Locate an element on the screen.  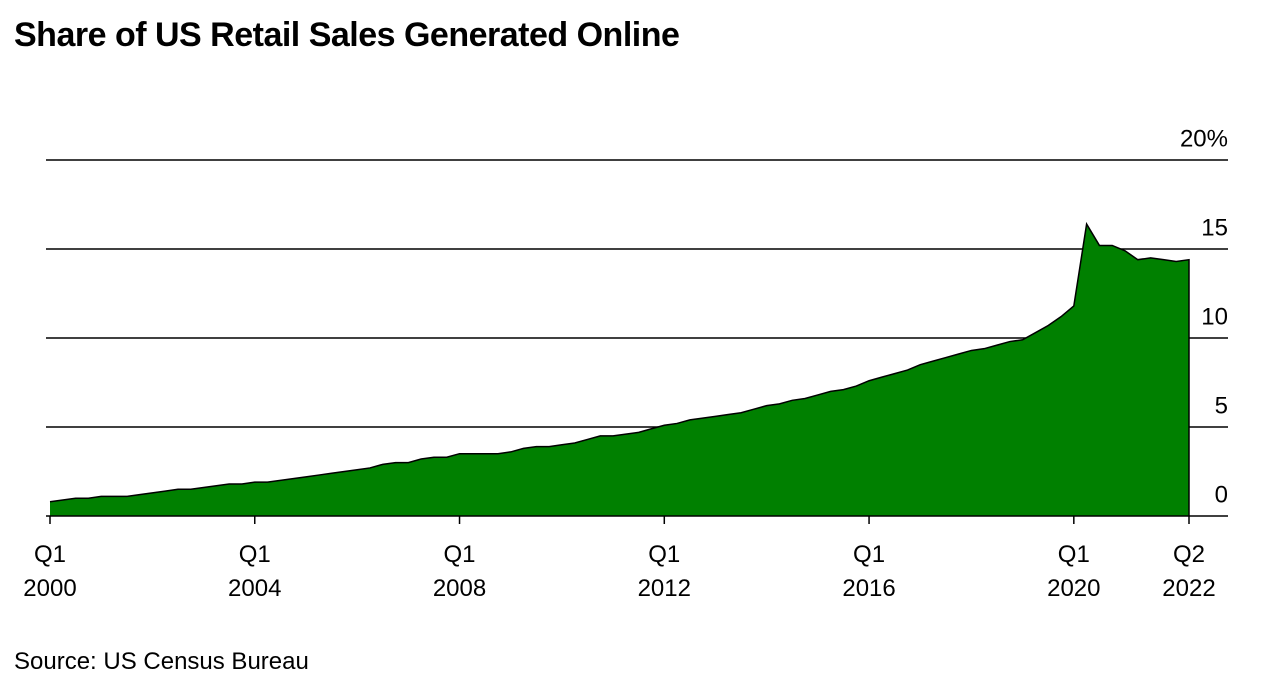
y-tick-label: 20% is located at coordinates (1204, 138).